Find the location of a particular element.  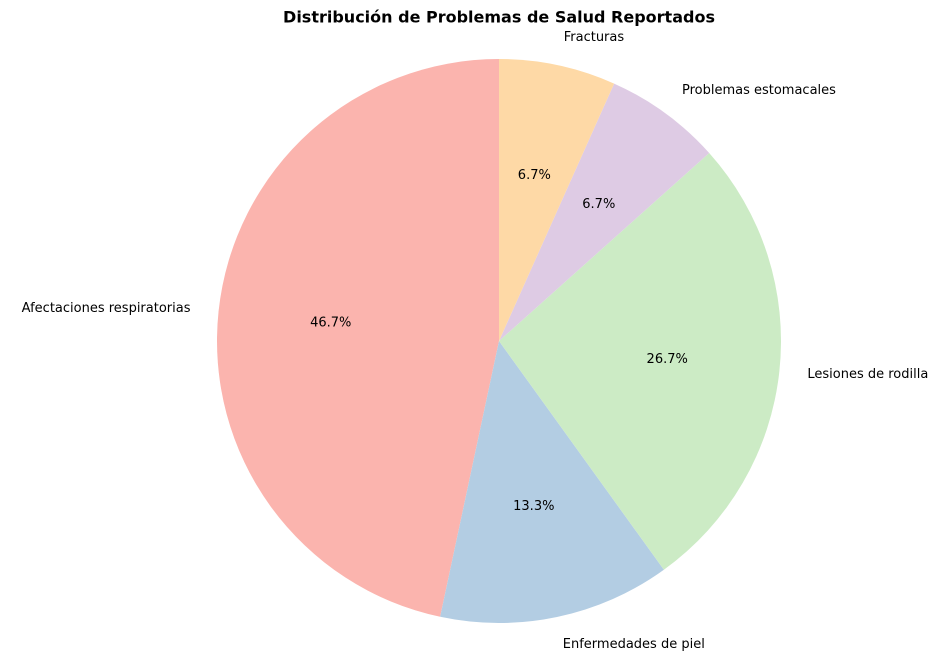

slice-label: Enfermedades de piel is located at coordinates (634, 644).